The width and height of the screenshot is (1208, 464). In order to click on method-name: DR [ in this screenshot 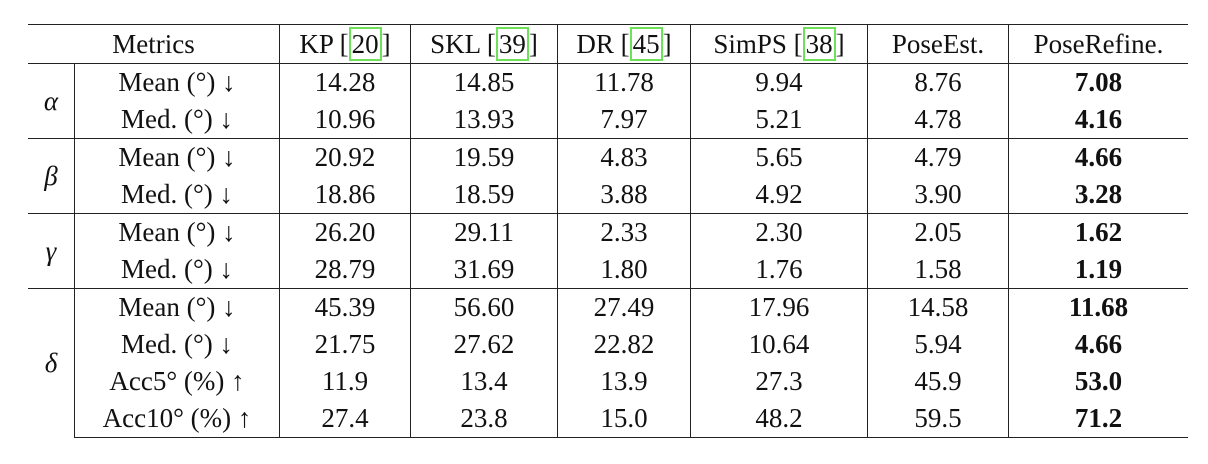, I will do `click(603, 43)`.